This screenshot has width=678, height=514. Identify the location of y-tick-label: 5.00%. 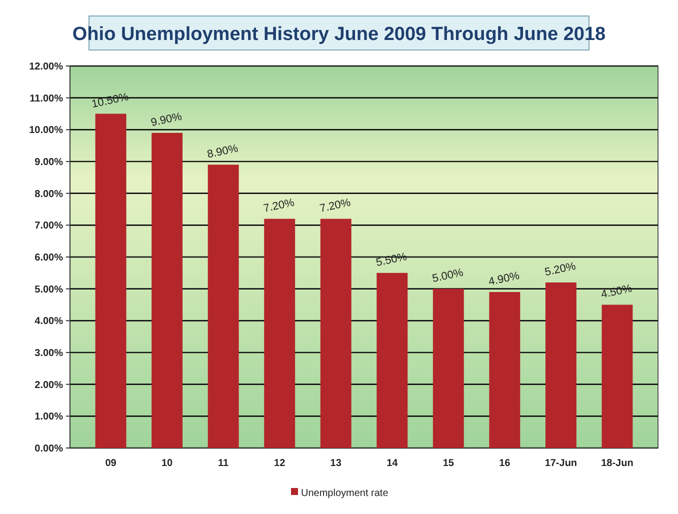
(49, 290).